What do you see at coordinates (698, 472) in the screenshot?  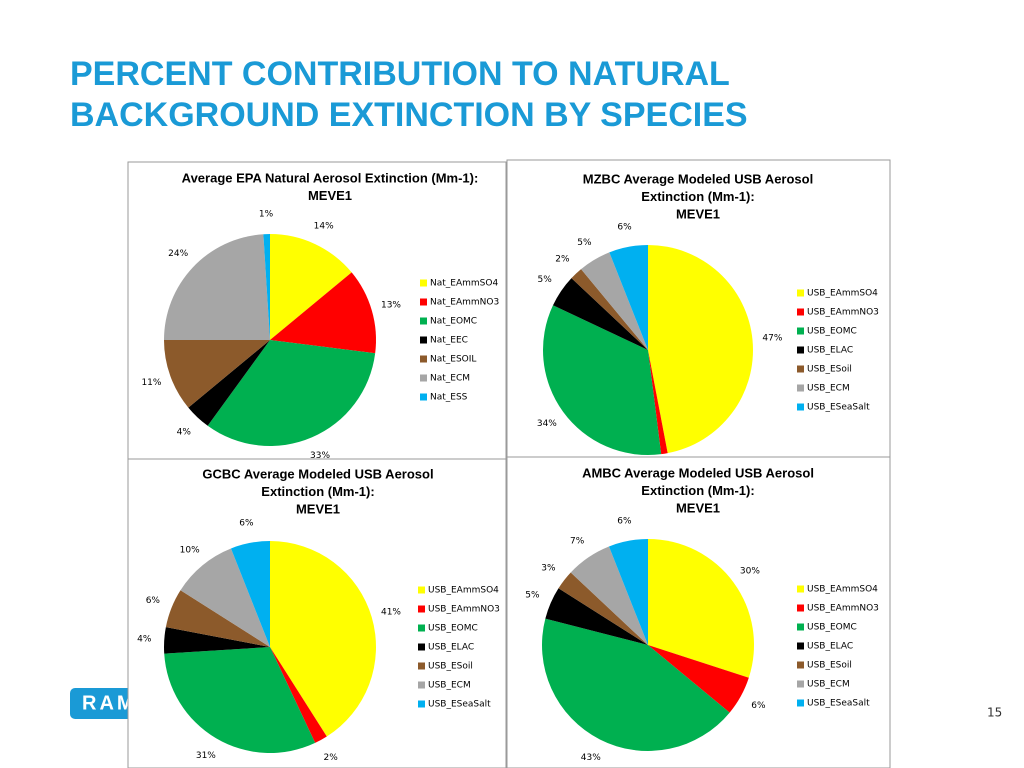 I see `chart-title: AMBC Average Modeled USB Aerosol` at bounding box center [698, 472].